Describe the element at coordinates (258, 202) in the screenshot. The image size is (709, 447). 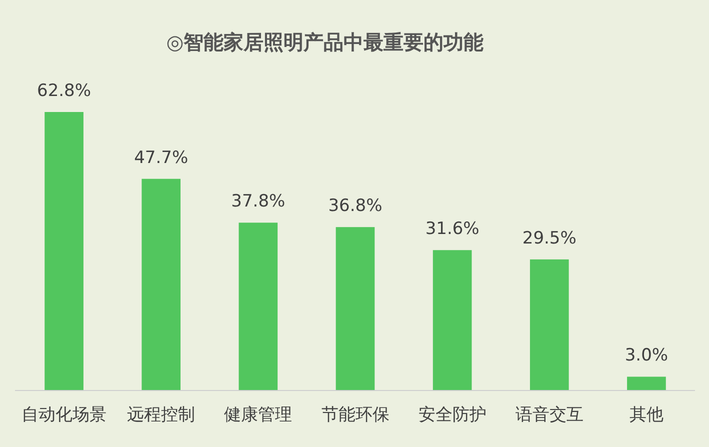
I see `data-label: 37.8%` at that location.